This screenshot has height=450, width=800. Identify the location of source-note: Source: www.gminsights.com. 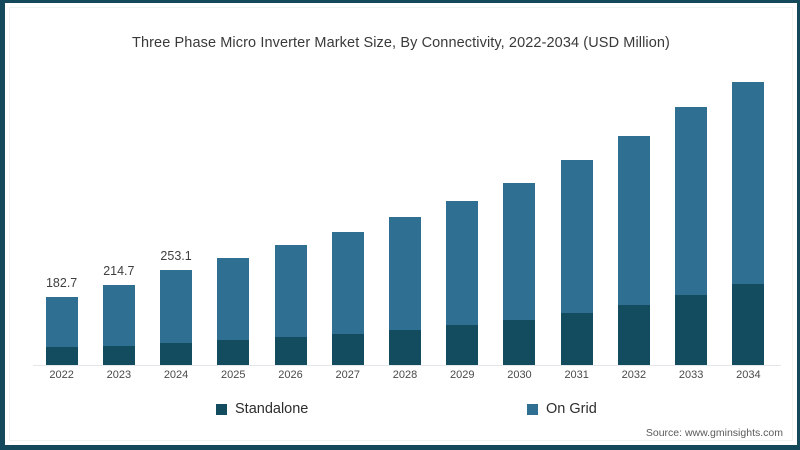
(714, 433).